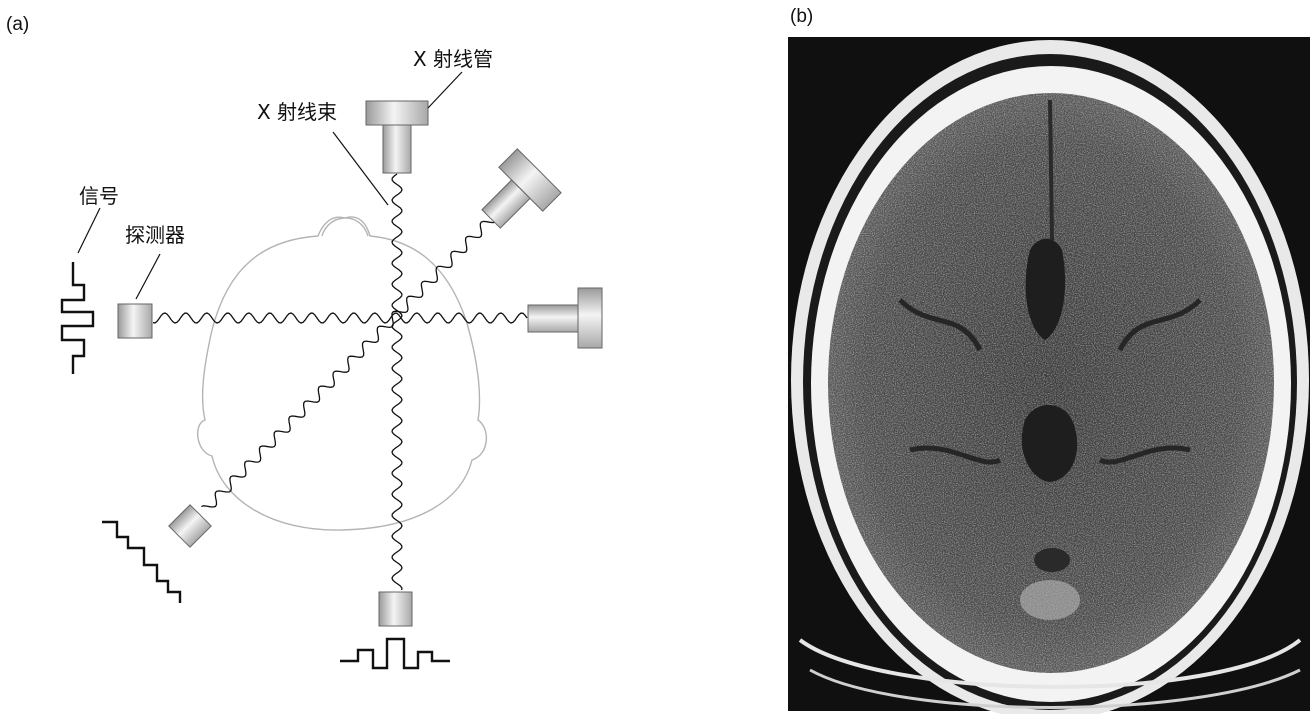 The width and height of the screenshot is (1313, 714). I want to click on x-ray-tube-top, so click(397, 137).